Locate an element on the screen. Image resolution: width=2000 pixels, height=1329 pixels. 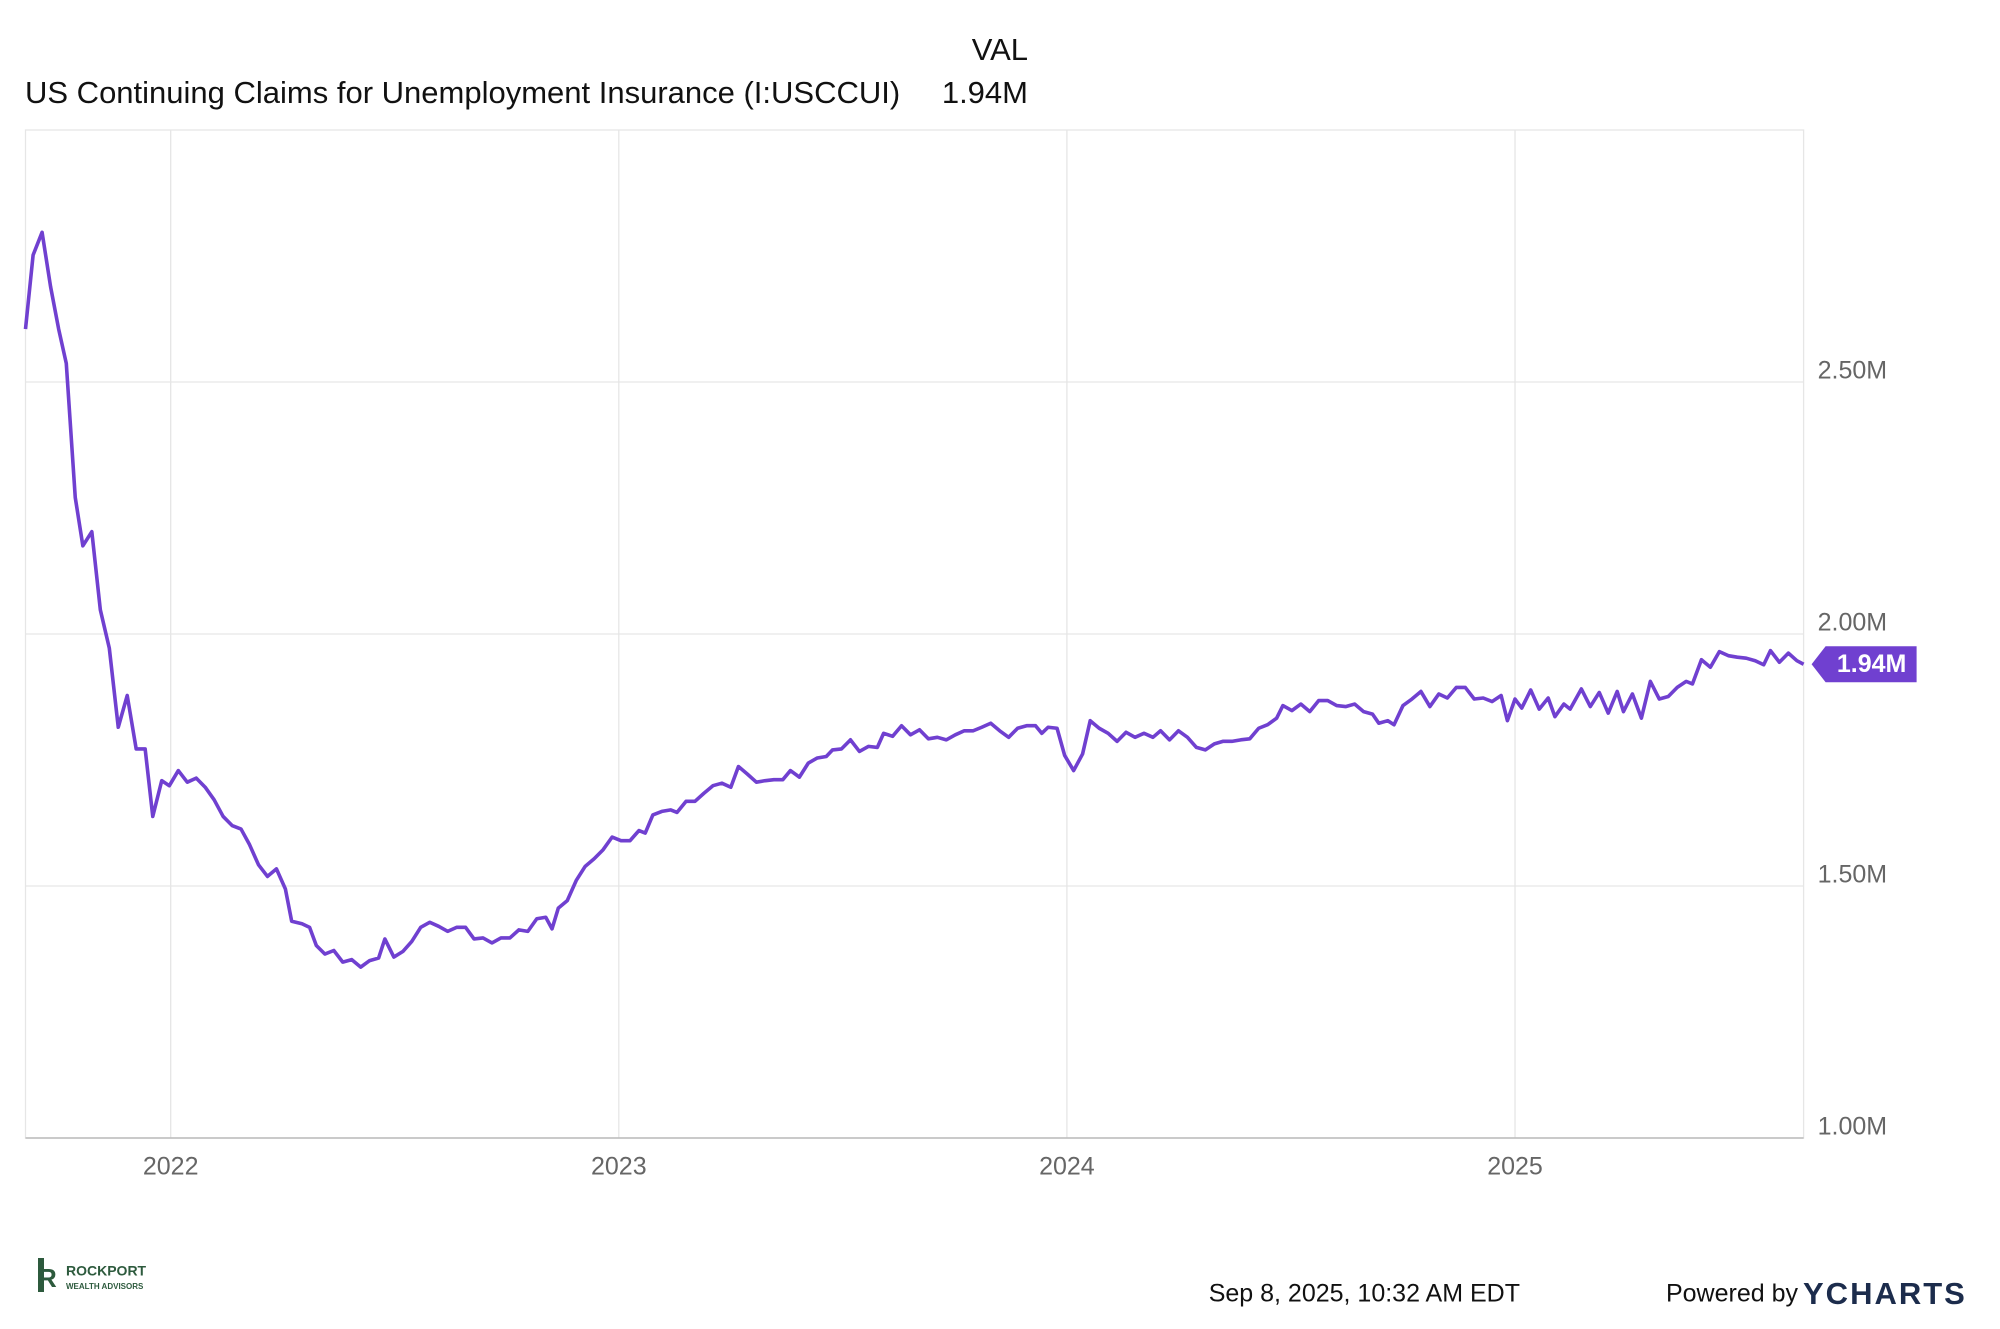
logo-bar is located at coordinates (41, 1275).